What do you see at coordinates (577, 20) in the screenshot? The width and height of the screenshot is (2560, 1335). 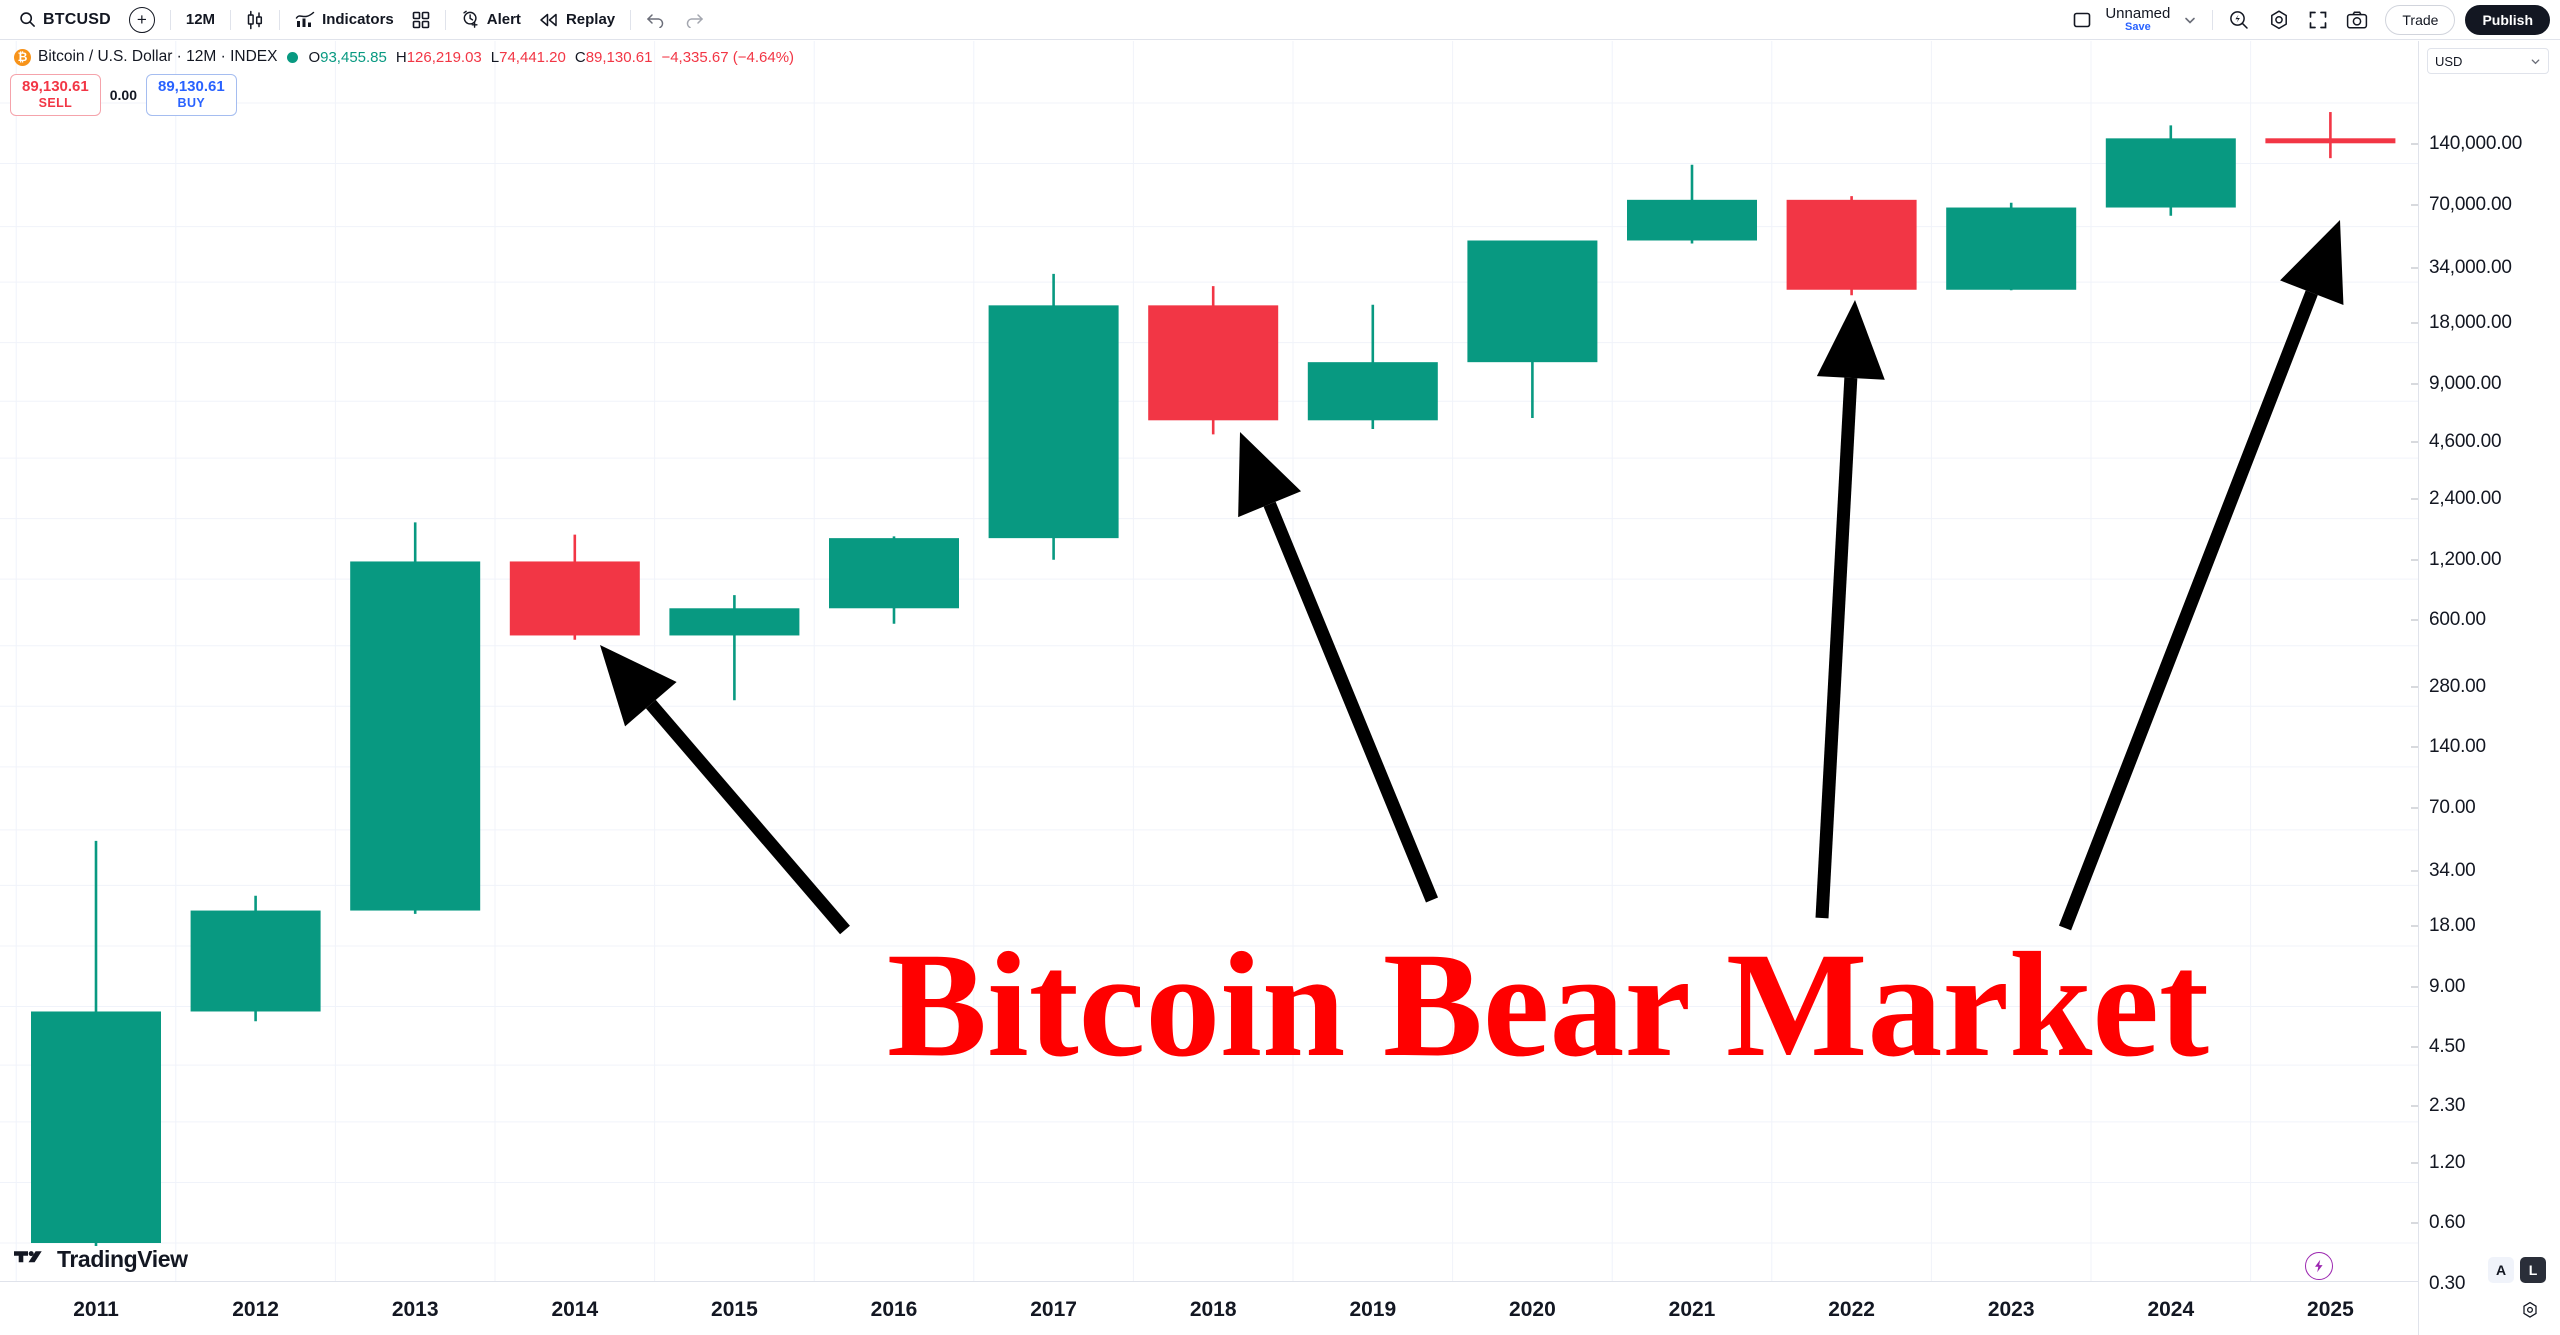 I see `replay-button: Replay` at bounding box center [577, 20].